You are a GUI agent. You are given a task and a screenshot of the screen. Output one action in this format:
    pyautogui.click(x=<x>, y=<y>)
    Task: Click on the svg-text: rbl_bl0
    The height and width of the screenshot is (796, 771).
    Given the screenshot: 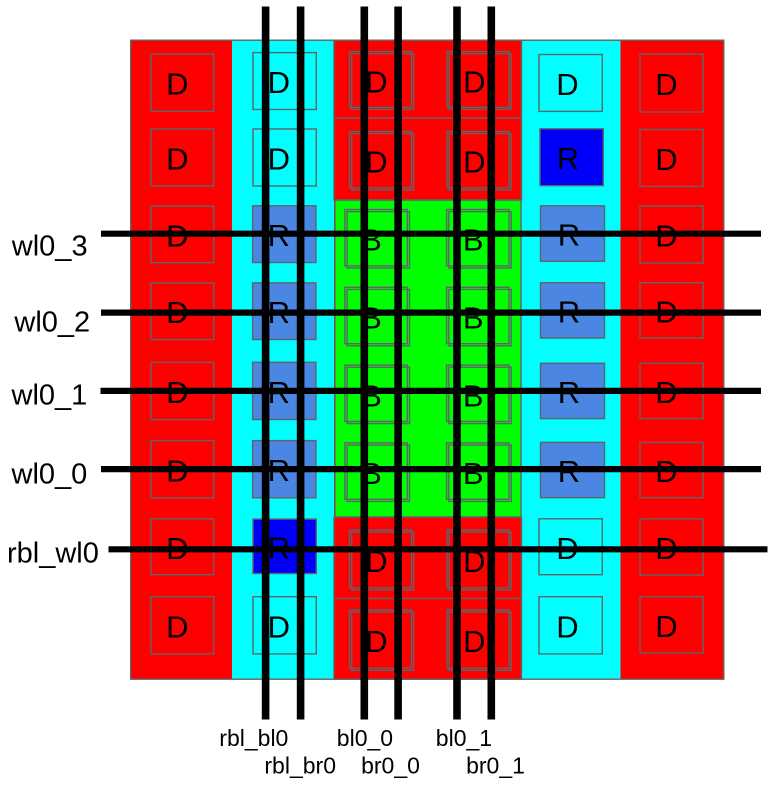 What is the action you would take?
    pyautogui.click(x=253, y=738)
    